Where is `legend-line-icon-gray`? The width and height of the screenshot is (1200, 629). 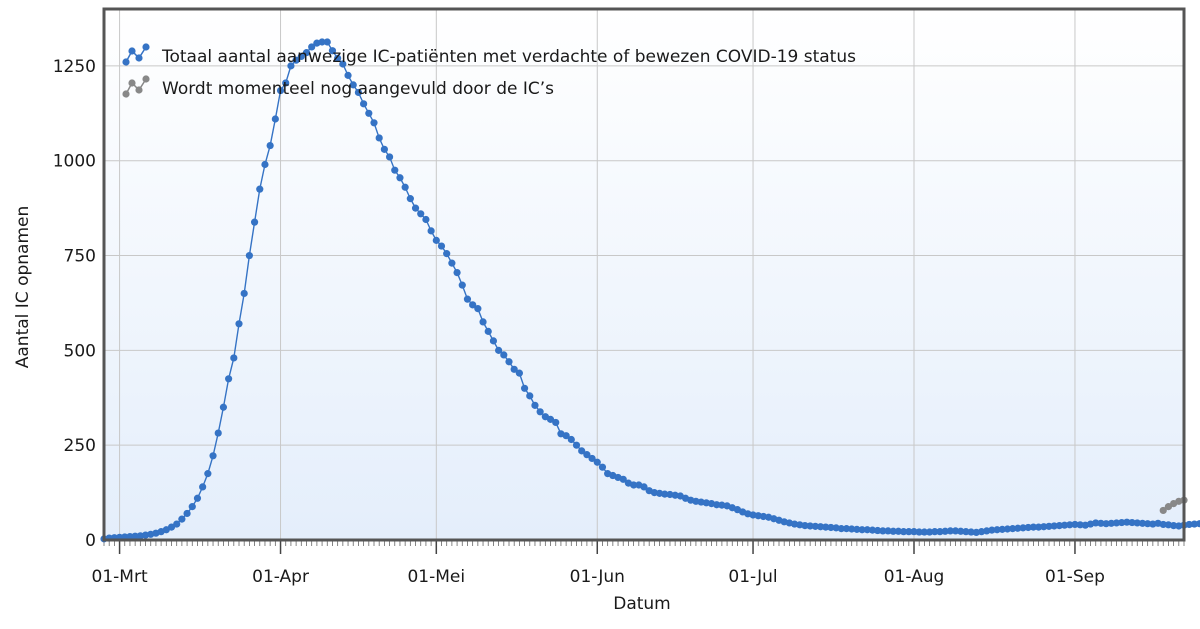
legend-line-icon-gray is located at coordinates (136, 86).